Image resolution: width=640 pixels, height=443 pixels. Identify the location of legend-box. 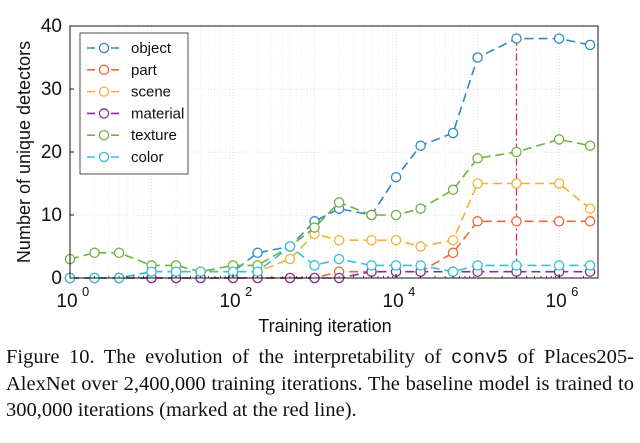
(134, 103).